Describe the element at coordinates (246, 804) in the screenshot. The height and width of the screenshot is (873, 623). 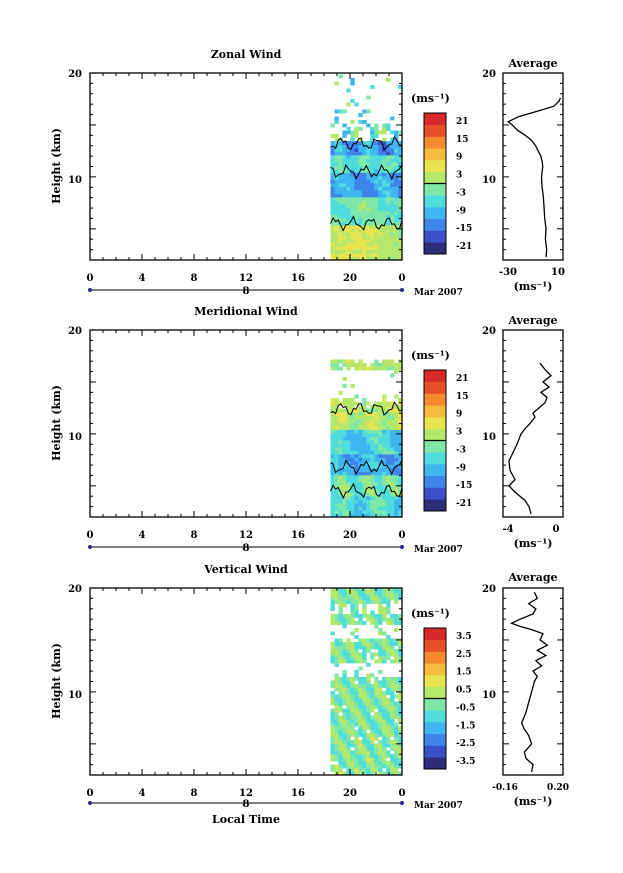
I see `day-label: 8` at that location.